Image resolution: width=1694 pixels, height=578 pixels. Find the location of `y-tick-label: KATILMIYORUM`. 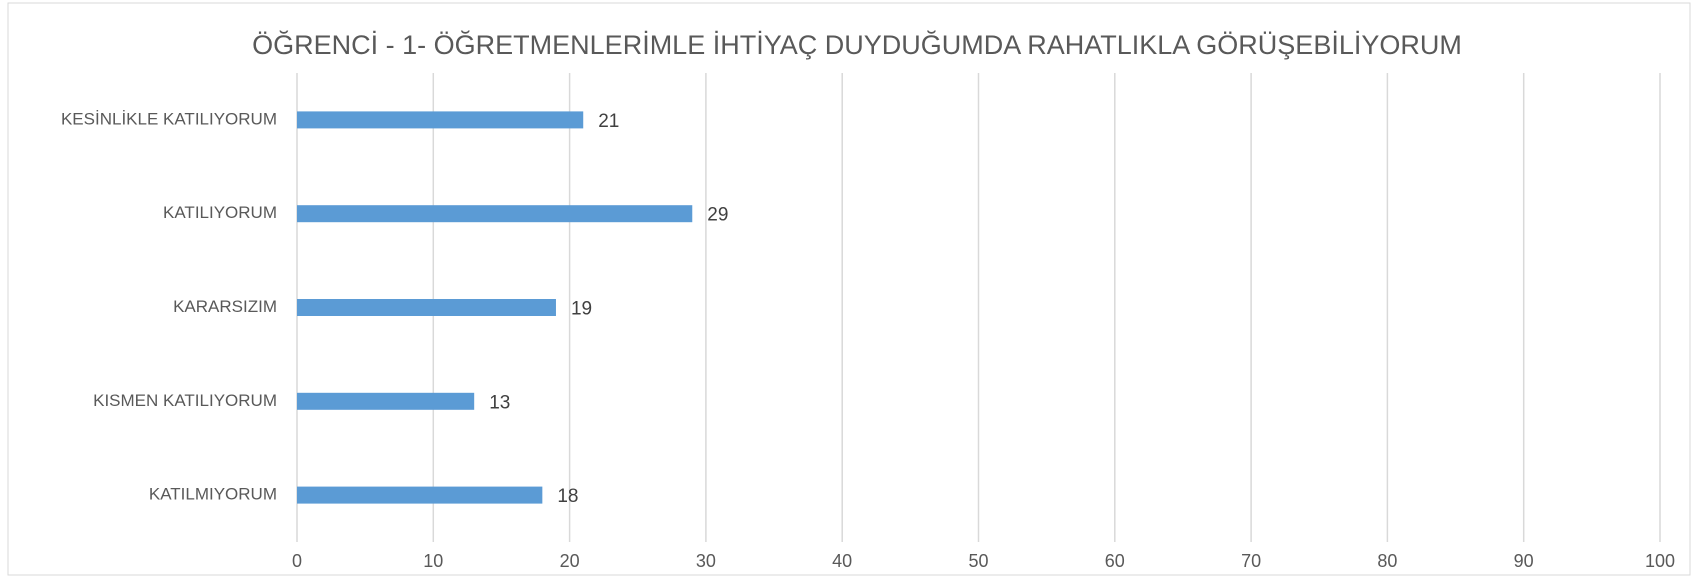

y-tick-label: KATILMIYORUM is located at coordinates (213, 494).